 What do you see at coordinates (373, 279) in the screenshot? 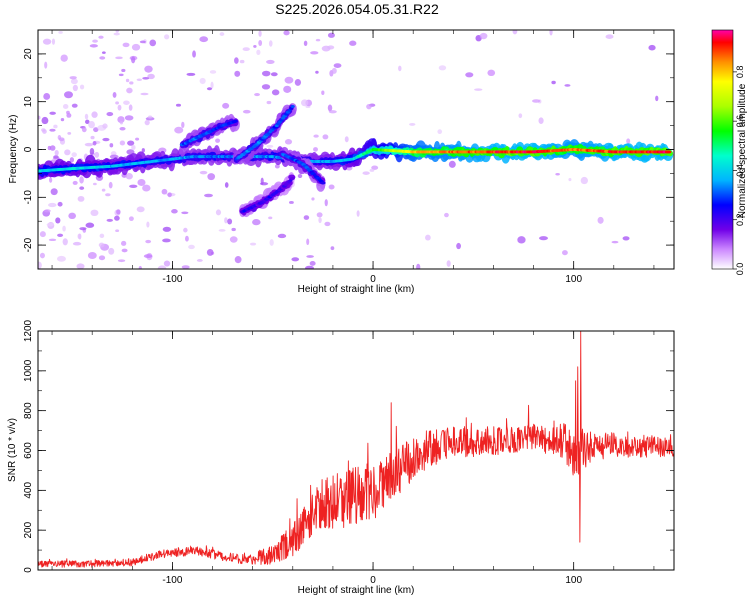
I see `spectrogram-x-tick-label: 0` at bounding box center [373, 279].